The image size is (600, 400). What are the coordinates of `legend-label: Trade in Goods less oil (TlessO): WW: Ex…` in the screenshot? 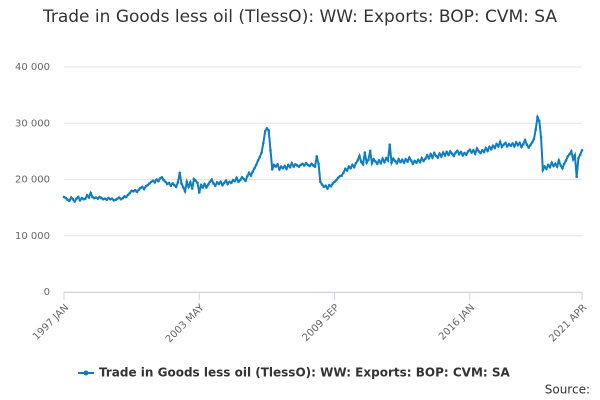 It's located at (305, 373).